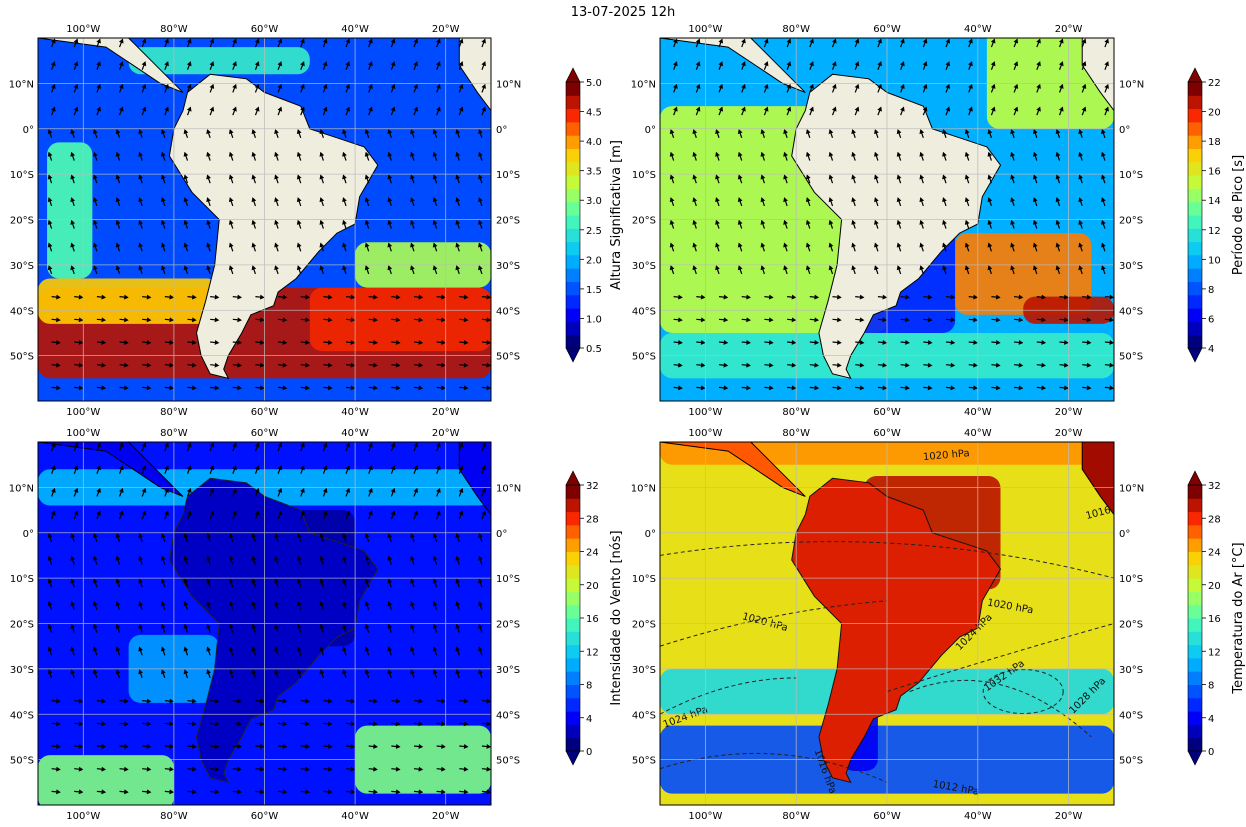  I want to click on colorbar-tick-label: 2.5, so click(594, 231).